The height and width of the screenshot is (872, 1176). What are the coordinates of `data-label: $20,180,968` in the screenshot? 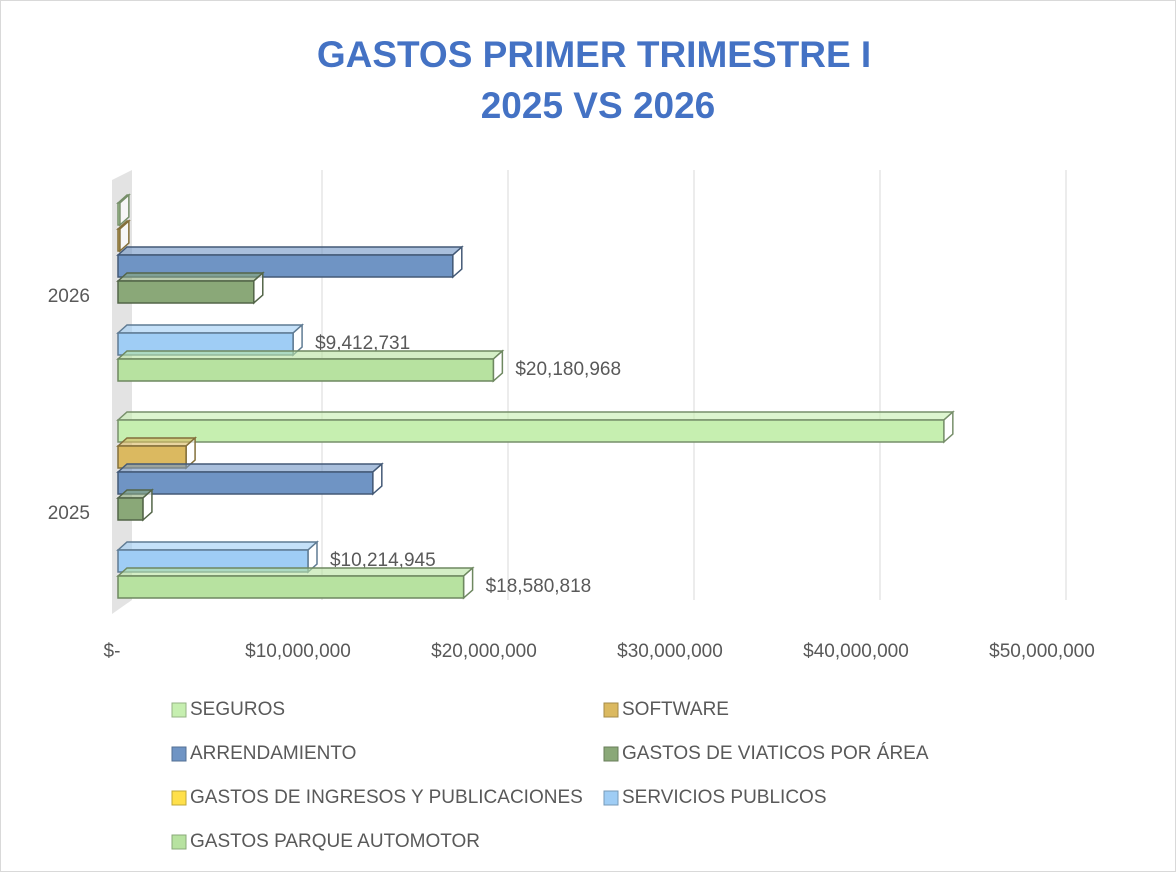 It's located at (568, 369).